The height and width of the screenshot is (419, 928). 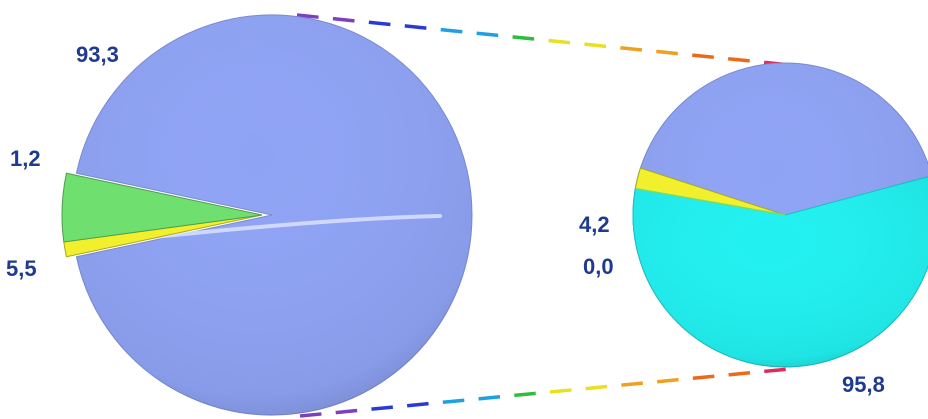 What do you see at coordinates (21, 268) in the screenshot?
I see `label-5-5: 5,5` at bounding box center [21, 268].